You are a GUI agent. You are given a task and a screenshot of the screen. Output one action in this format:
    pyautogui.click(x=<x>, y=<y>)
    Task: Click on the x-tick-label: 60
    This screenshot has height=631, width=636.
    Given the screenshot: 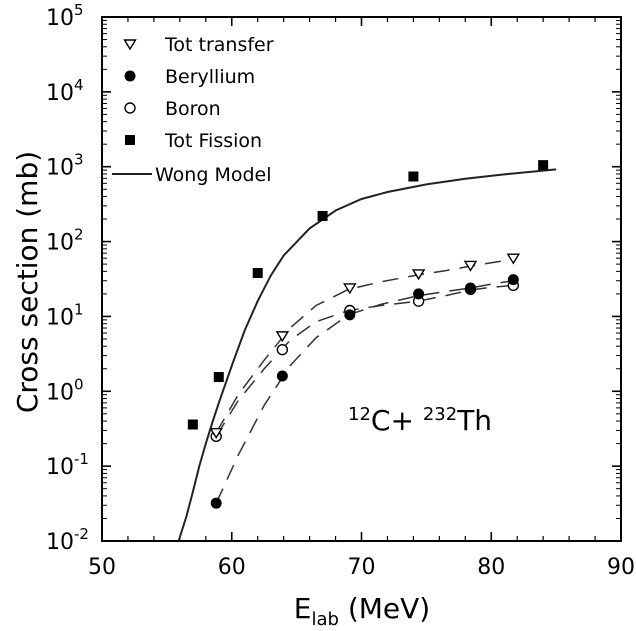 What is the action you would take?
    pyautogui.click(x=232, y=567)
    